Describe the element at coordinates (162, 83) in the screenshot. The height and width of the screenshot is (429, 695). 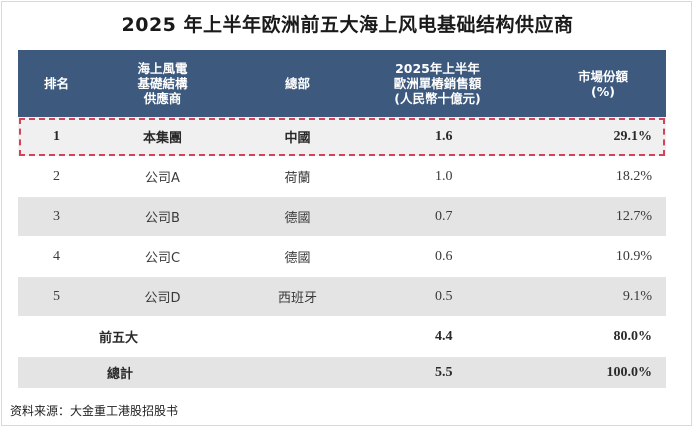
I see `header-supplier: 海上風電 基礎結構 供應商` at that location.